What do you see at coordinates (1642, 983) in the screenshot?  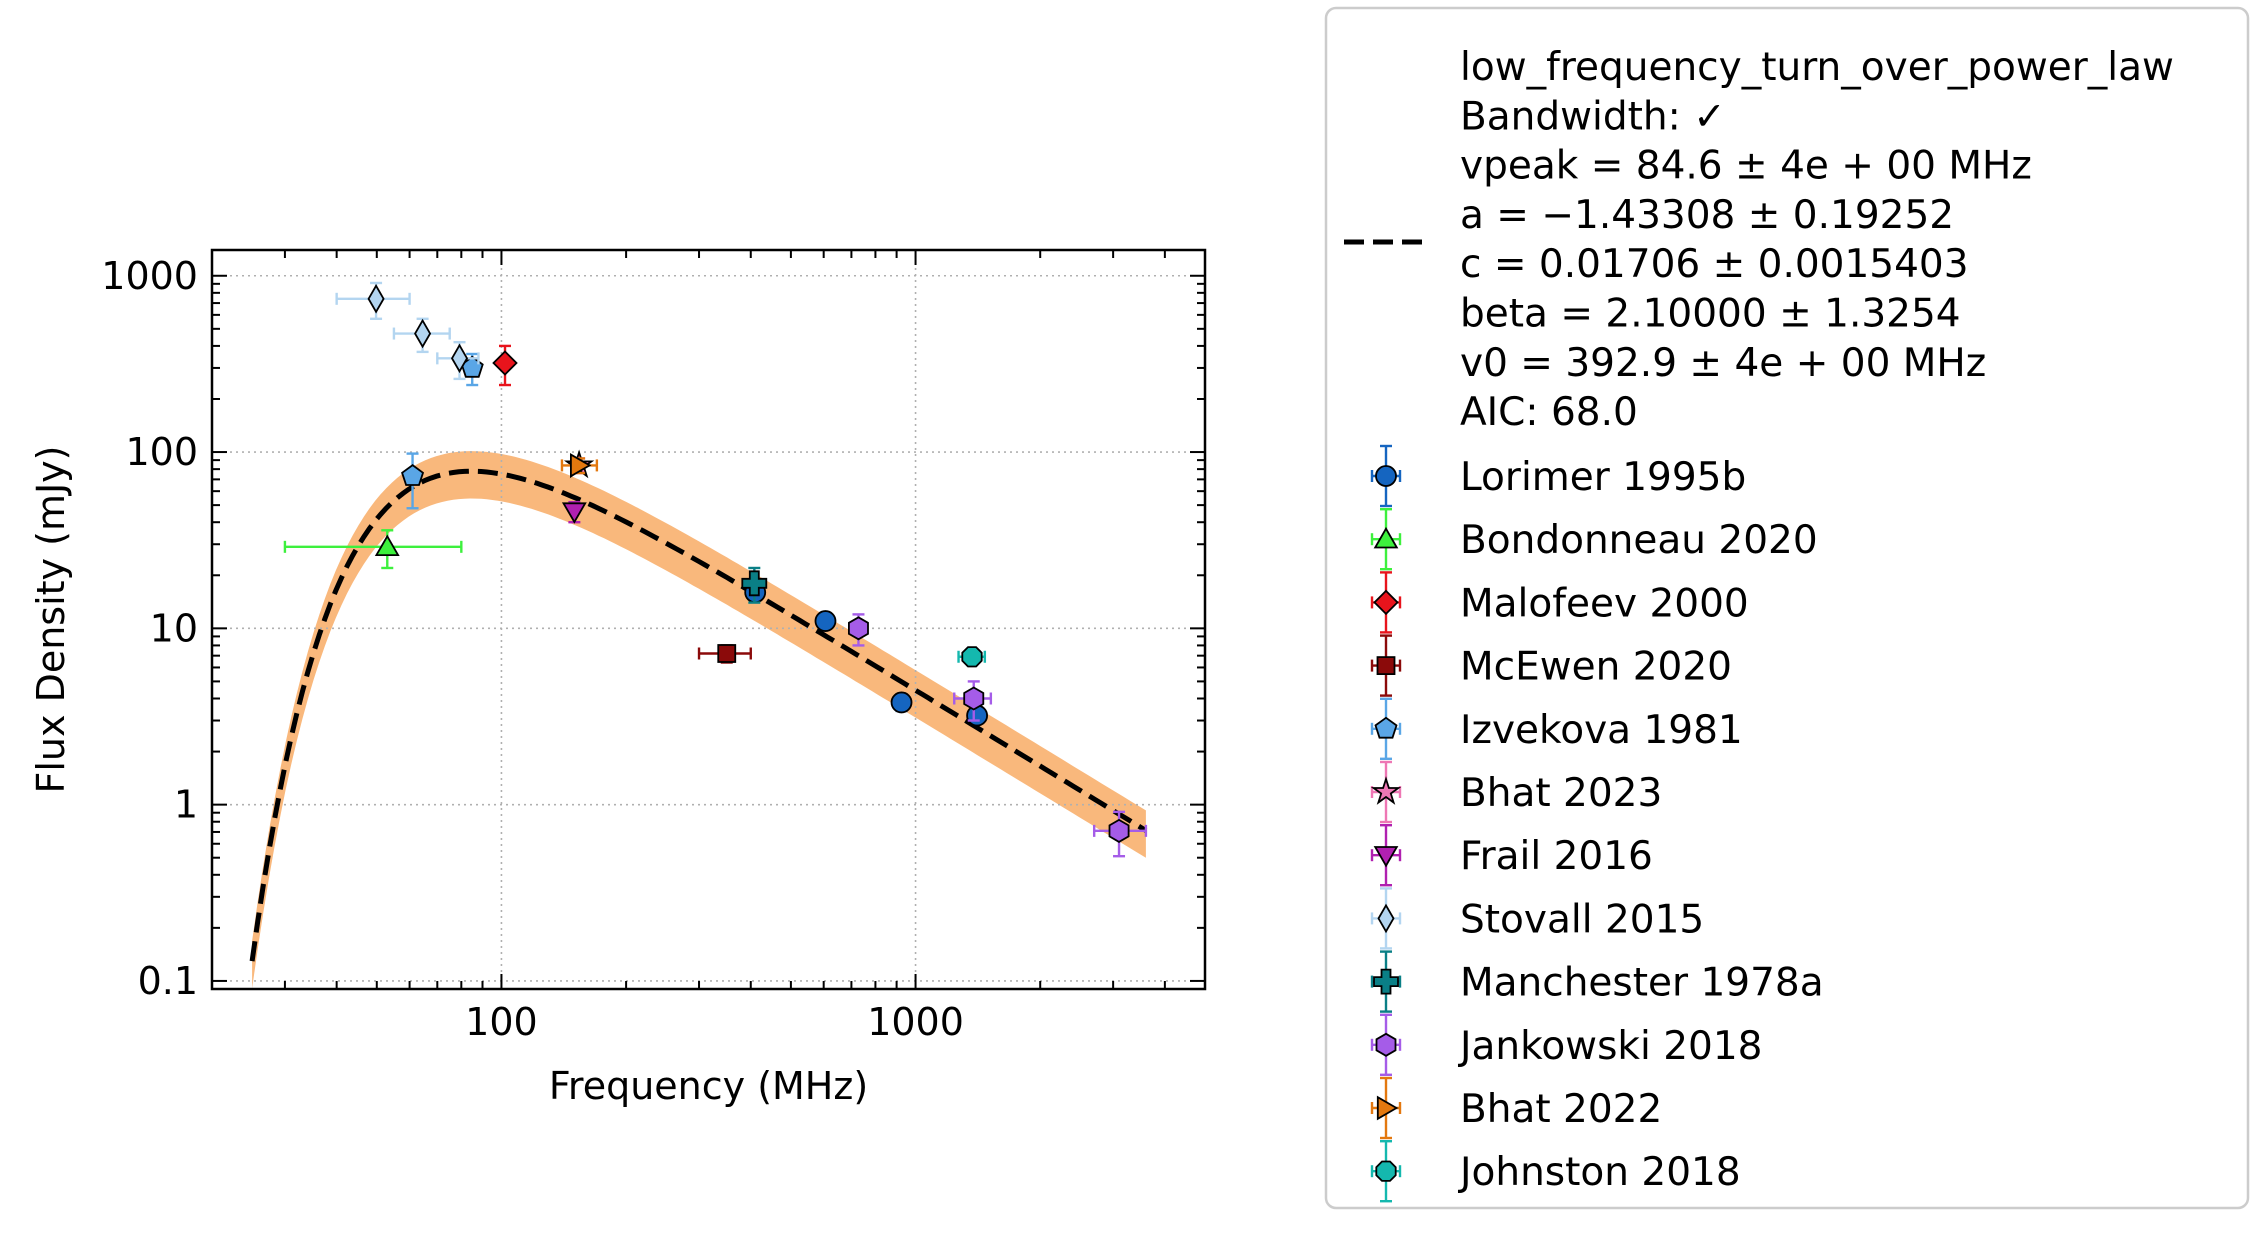 I see `legend-label: Manchester 1978a` at bounding box center [1642, 983].